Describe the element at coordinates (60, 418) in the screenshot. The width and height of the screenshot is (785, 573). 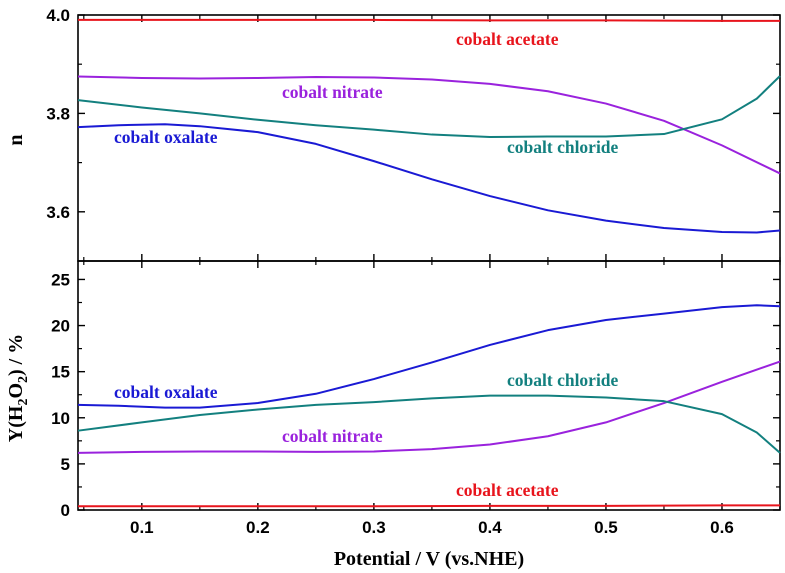
I see `y-tick-label: 10` at that location.